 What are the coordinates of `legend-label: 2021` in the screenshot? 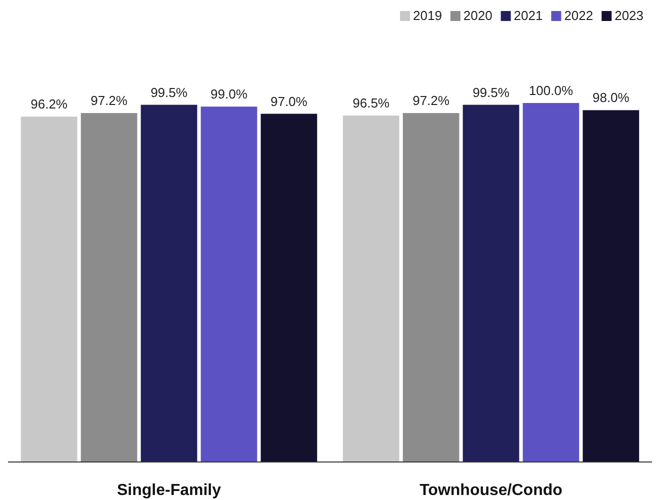 It's located at (528, 15).